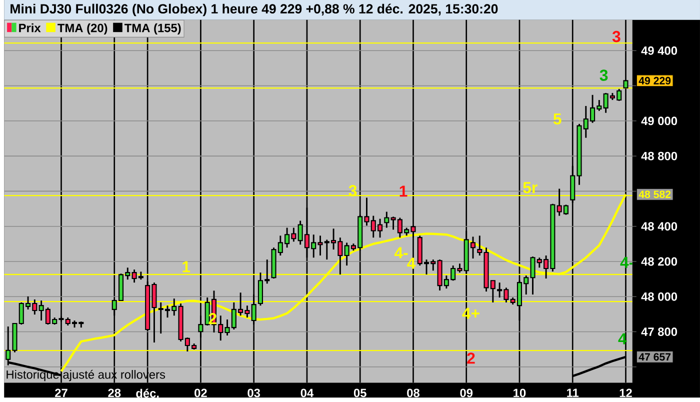  What do you see at coordinates (152, 29) in the screenshot?
I see `legend-label: TMA (155)` at bounding box center [152, 29].